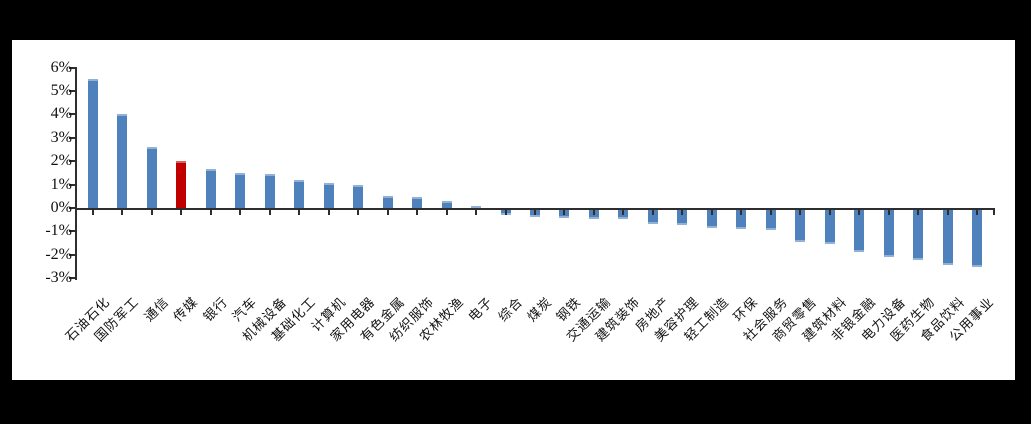  Describe the element at coordinates (536, 209) in the screenshot. I see `x-axis-line` at that location.